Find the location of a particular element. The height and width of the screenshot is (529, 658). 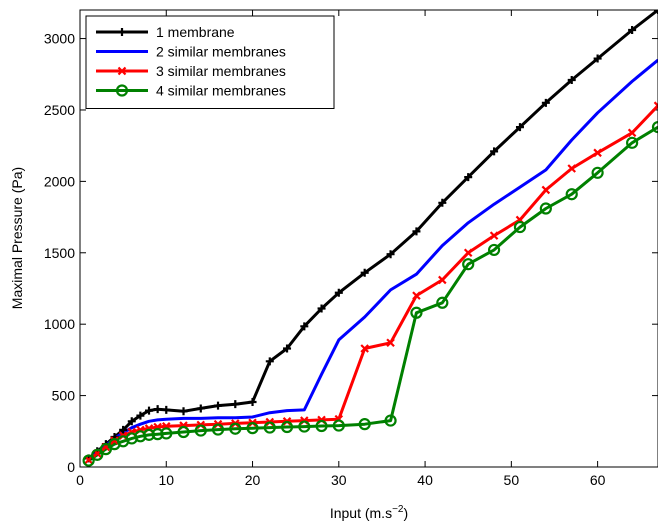

x-tick-label: 40 is located at coordinates (425, 480).